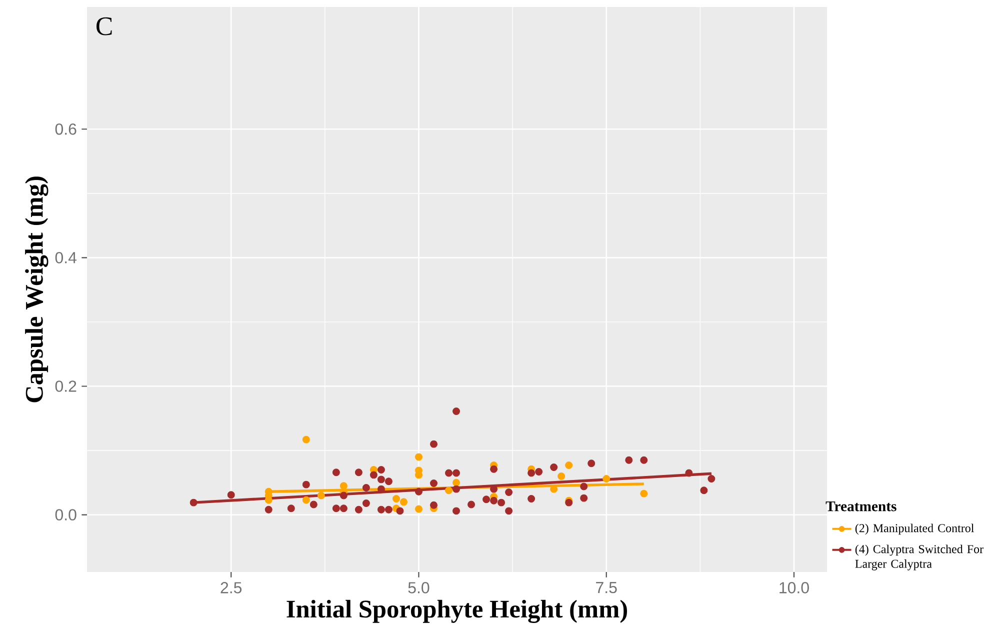 Image resolution: width=998 pixels, height=641 pixels. What do you see at coordinates (419, 588) in the screenshot?
I see `x-tick-label: 5.0` at bounding box center [419, 588].